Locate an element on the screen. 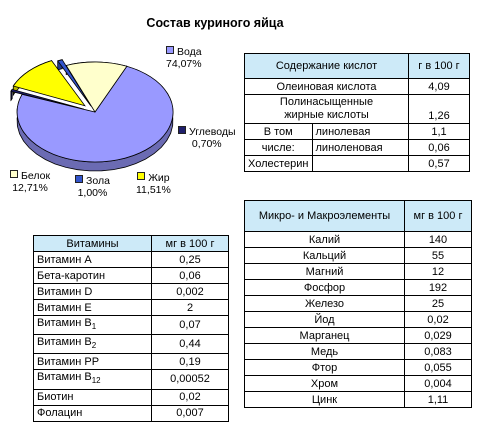  mineral-value: 55 is located at coordinates (438, 255).